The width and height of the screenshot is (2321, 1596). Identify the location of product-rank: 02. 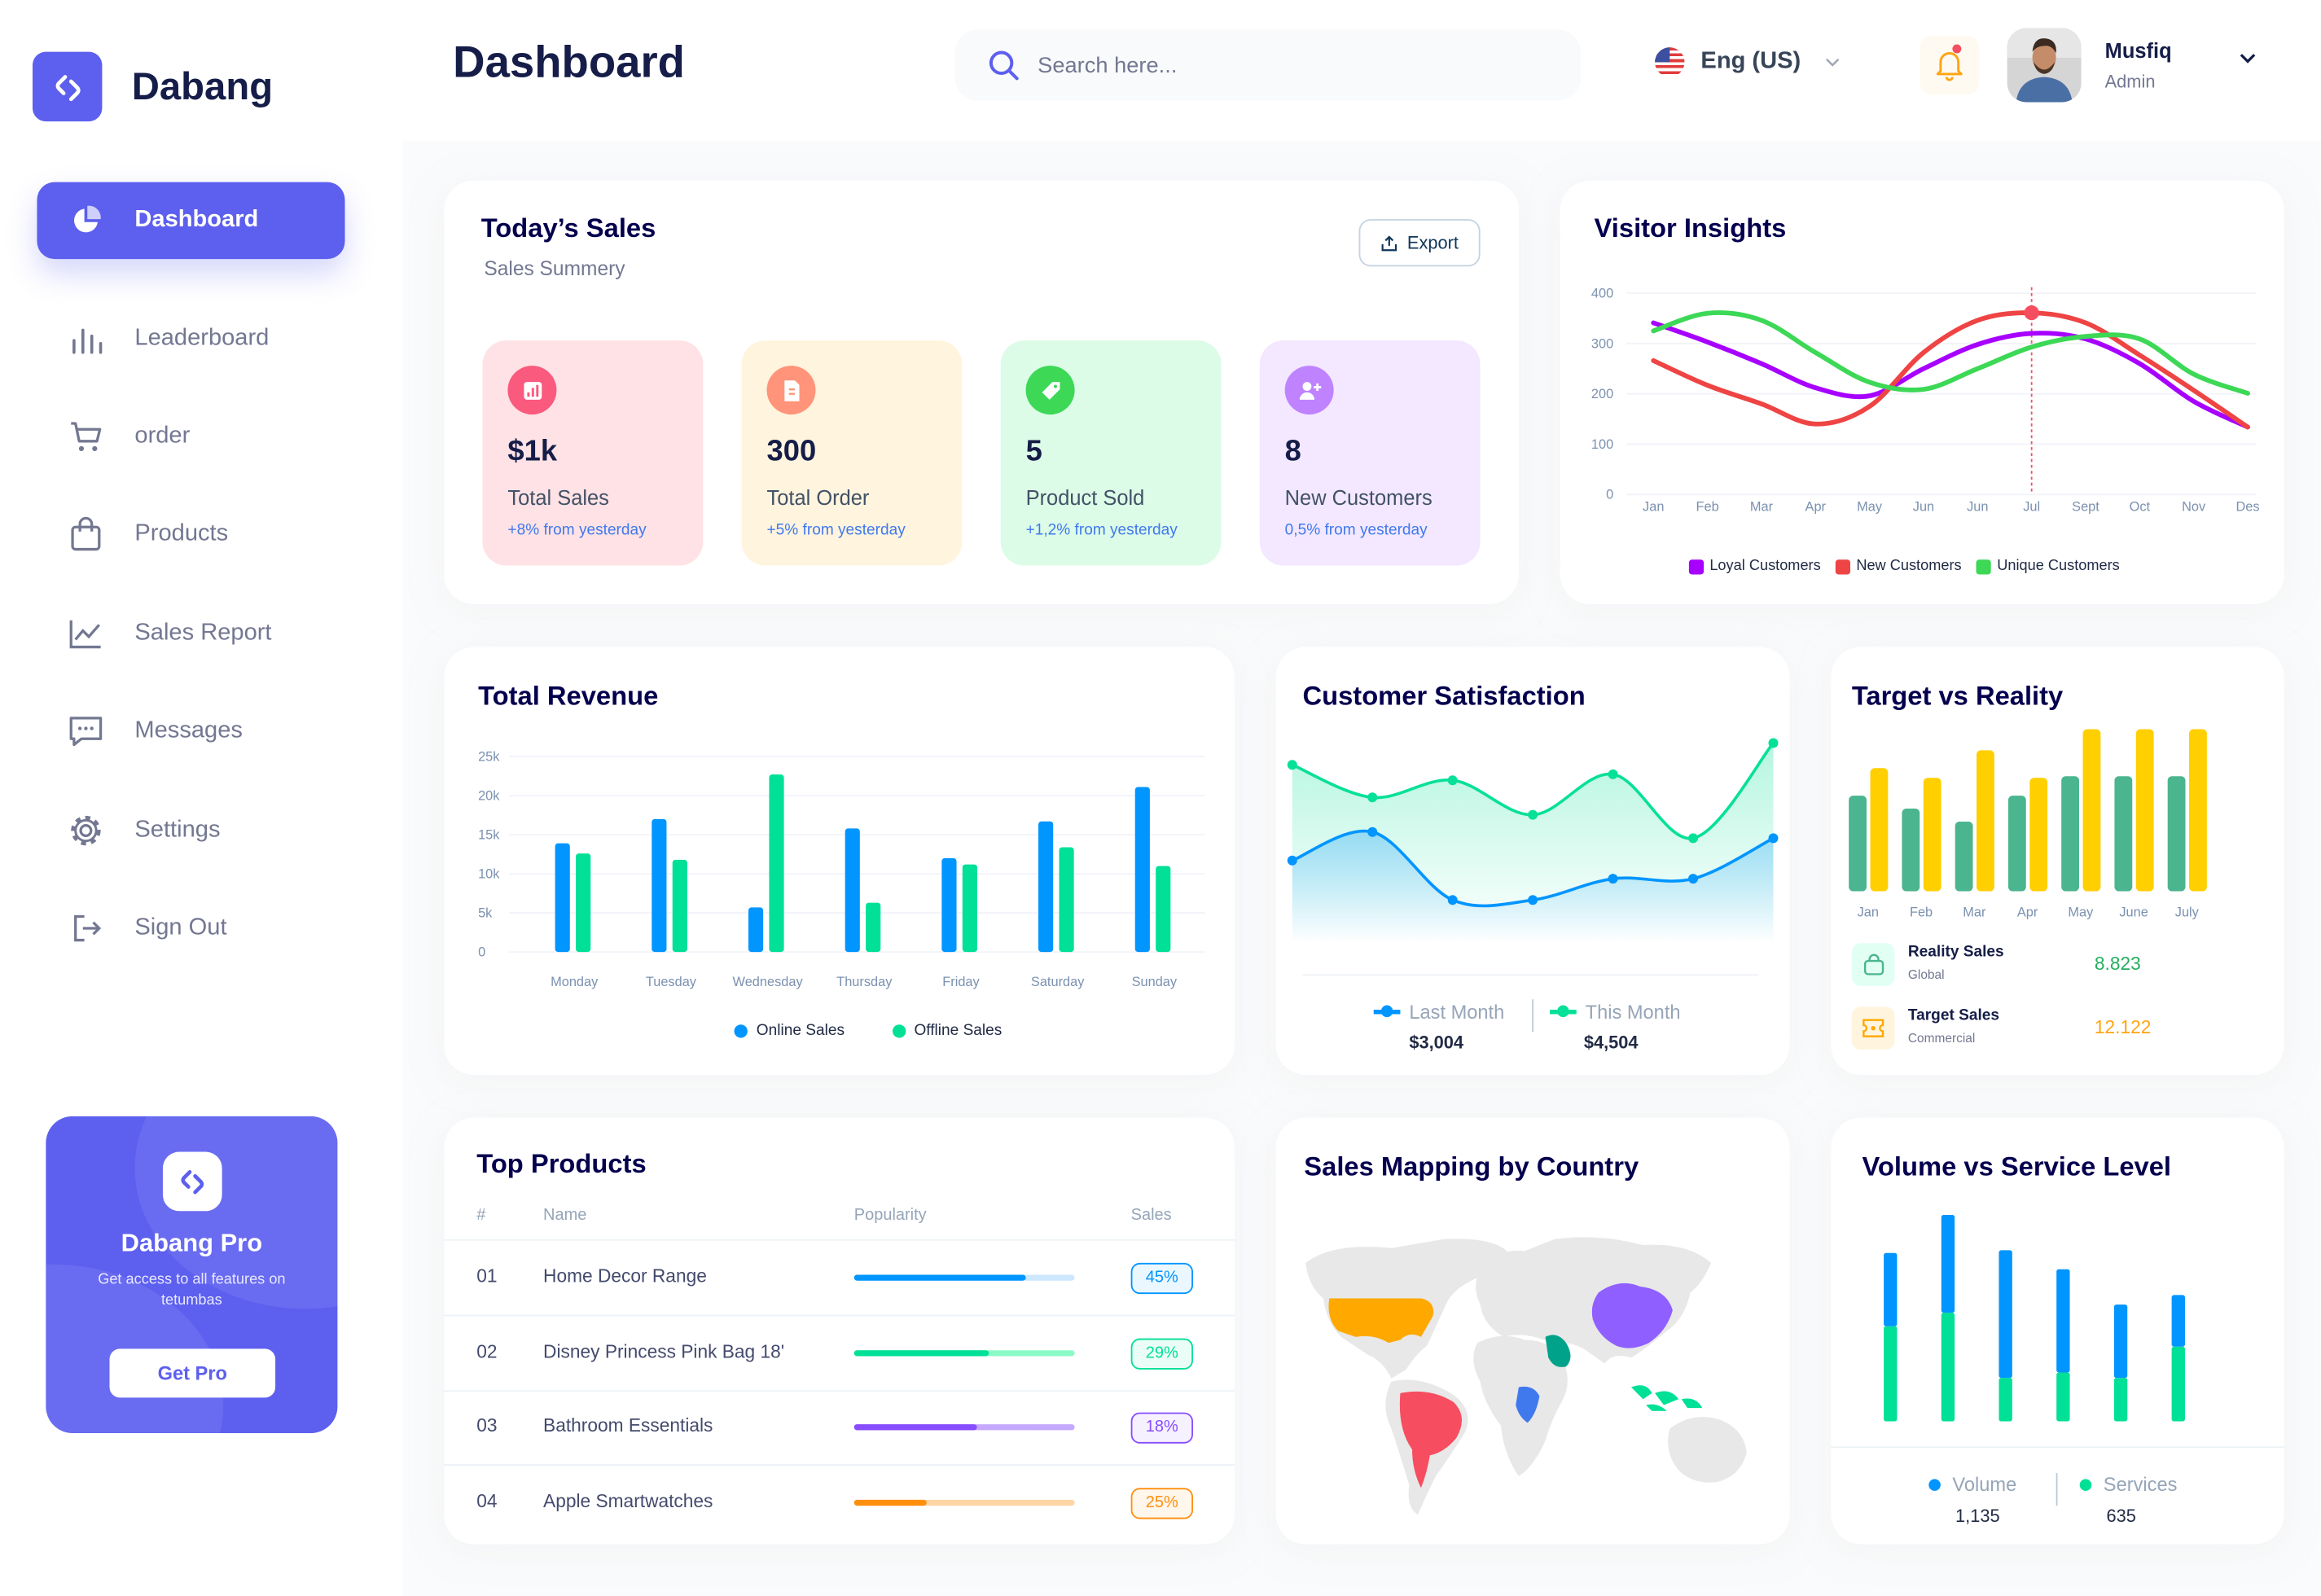
(487, 1351).